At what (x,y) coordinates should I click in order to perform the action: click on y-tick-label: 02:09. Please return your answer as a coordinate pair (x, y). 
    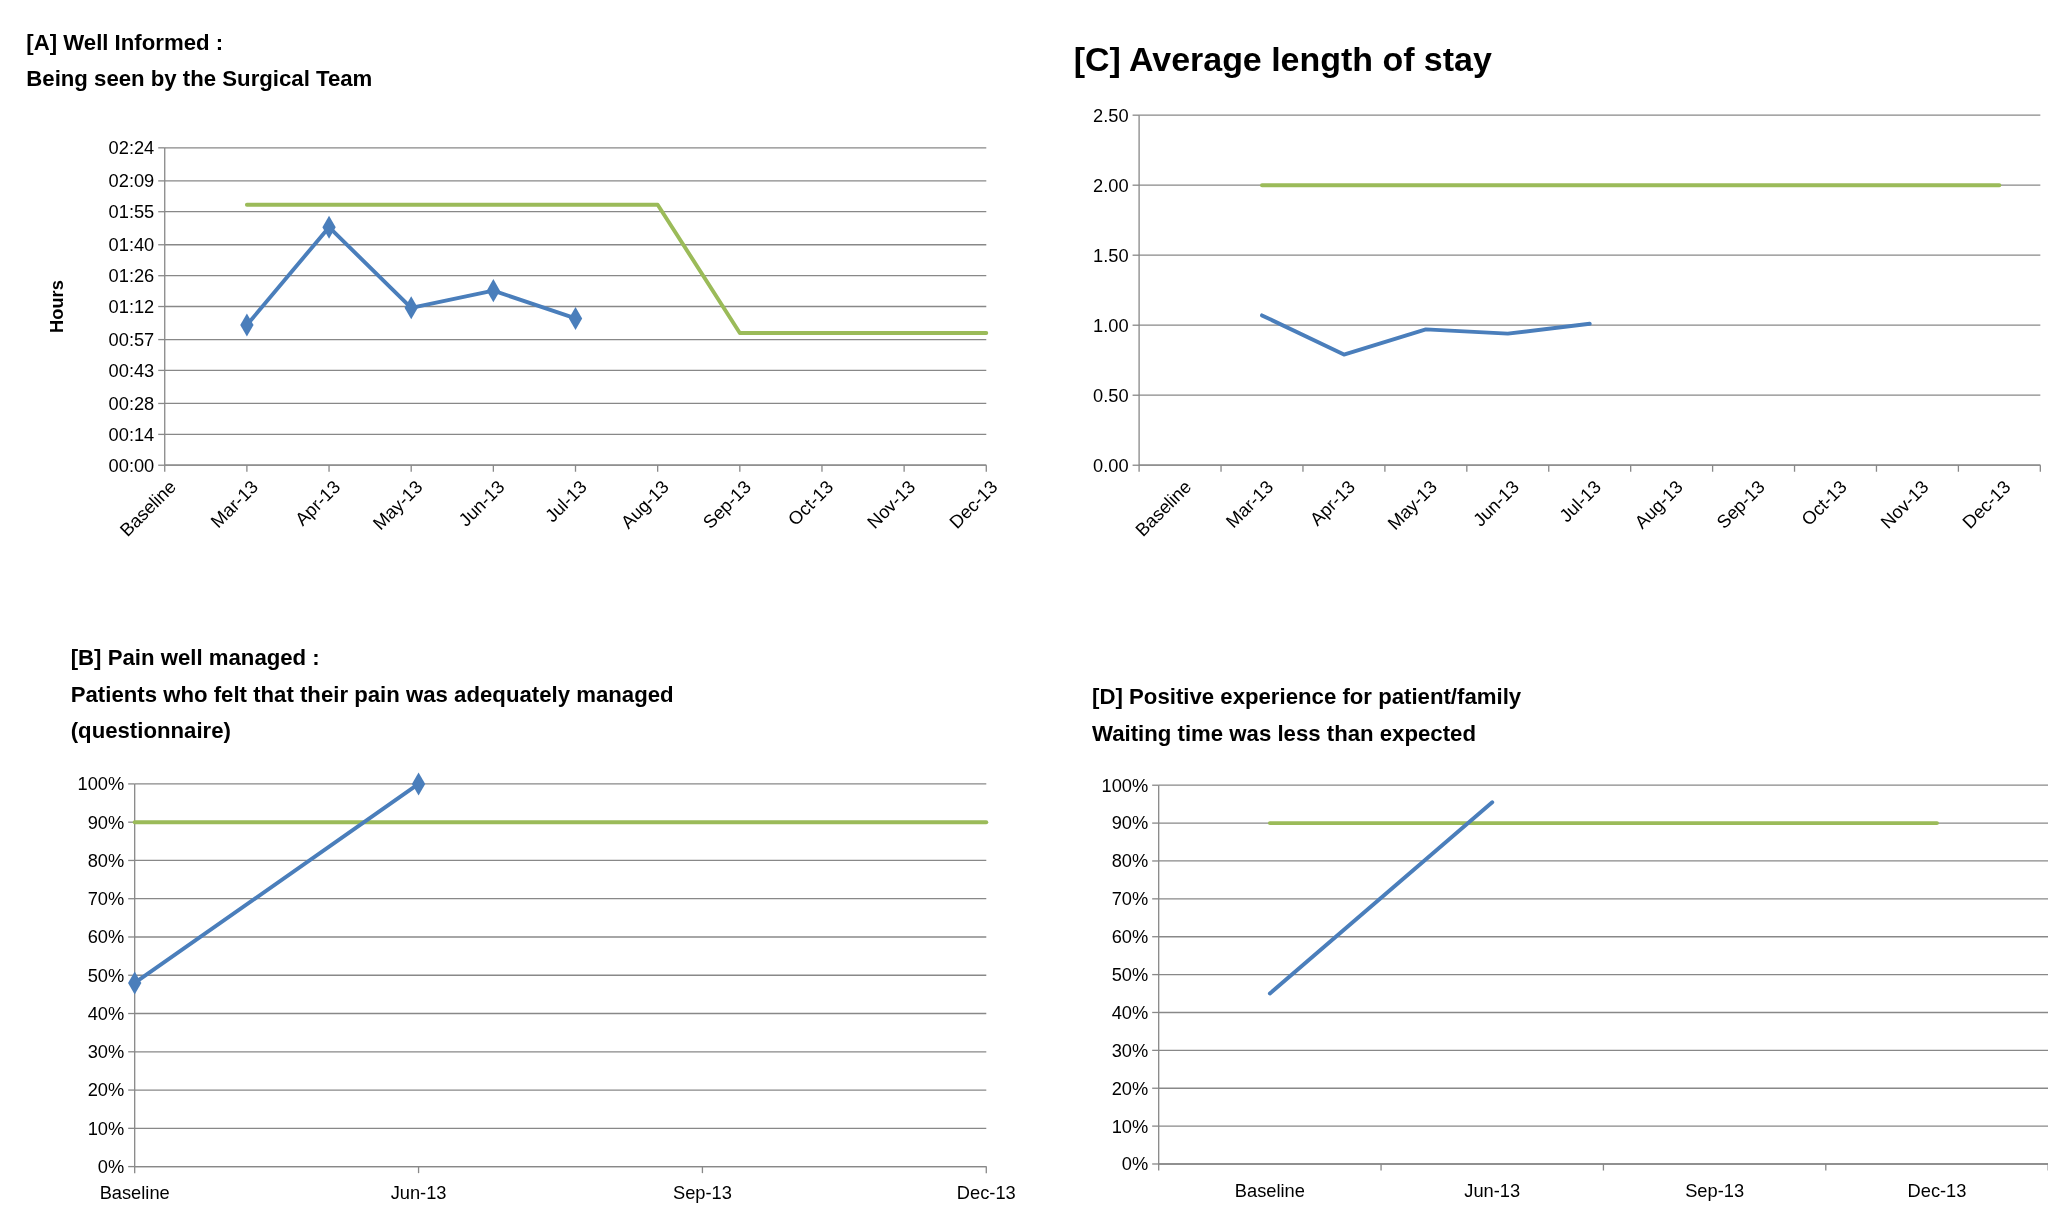
    Looking at the image, I should click on (131, 181).